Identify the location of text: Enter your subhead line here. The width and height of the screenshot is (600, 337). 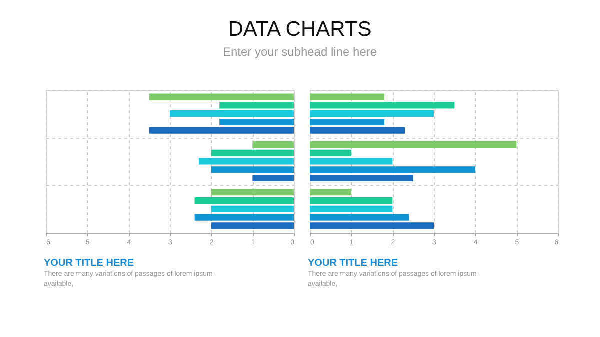
(300, 52).